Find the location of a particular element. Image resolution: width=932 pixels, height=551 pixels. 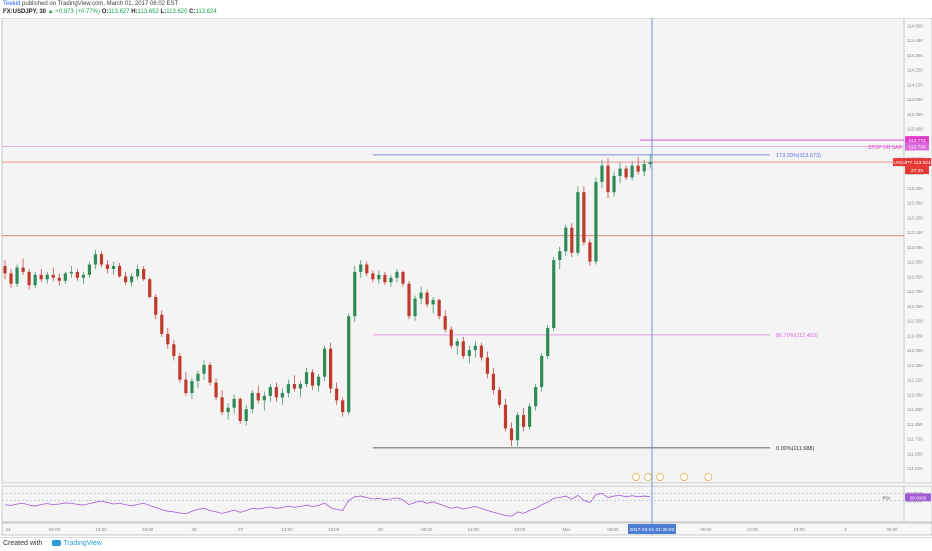

open-value: 113.627 is located at coordinates (119, 12).